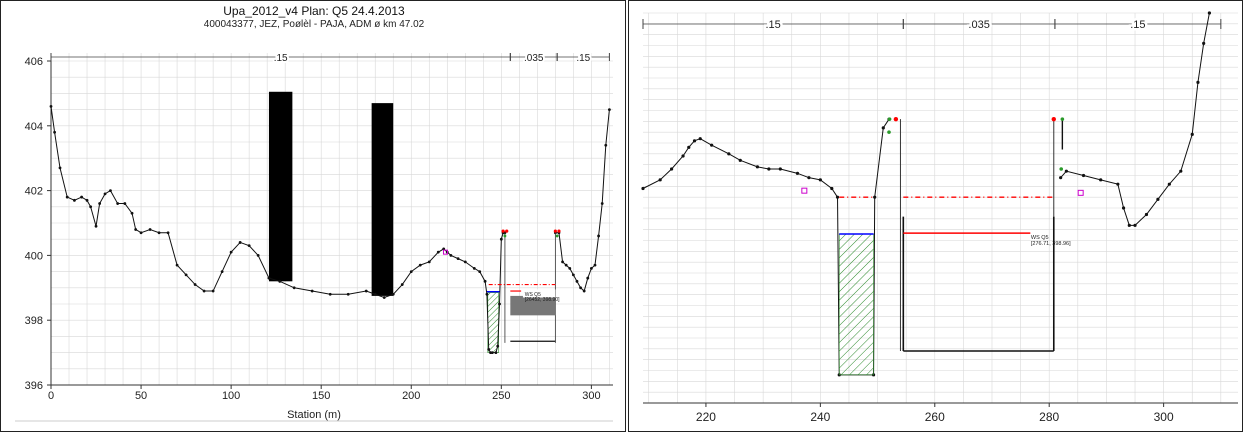 This screenshot has width=1243, height=433. What do you see at coordinates (533, 295) in the screenshot?
I see `ws-label: WS Q5` at bounding box center [533, 295].